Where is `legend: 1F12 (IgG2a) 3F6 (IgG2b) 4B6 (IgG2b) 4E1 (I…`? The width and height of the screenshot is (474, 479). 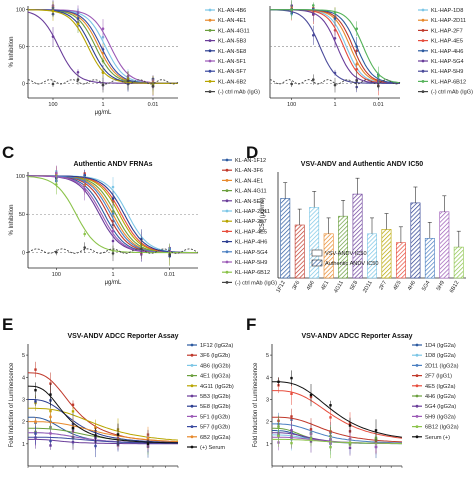 legend: 1F12 (IgG2a) 3F6 (IgG2b) 4B6 (IgG2b) 4E1 (I… is located at coordinates (210, 397).